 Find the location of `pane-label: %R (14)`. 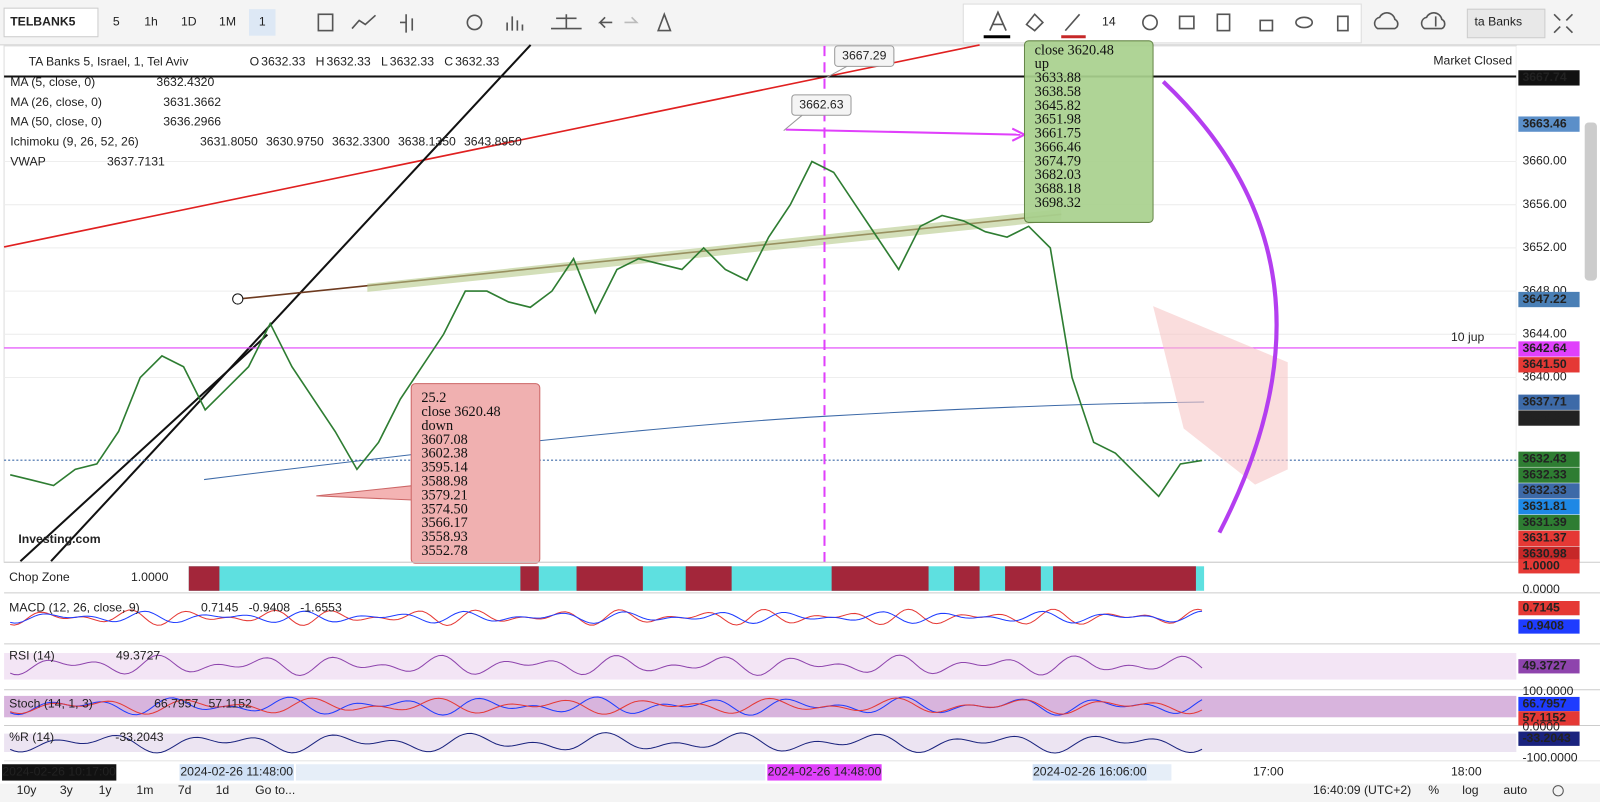

pane-label: %R (14) is located at coordinates (31, 737).